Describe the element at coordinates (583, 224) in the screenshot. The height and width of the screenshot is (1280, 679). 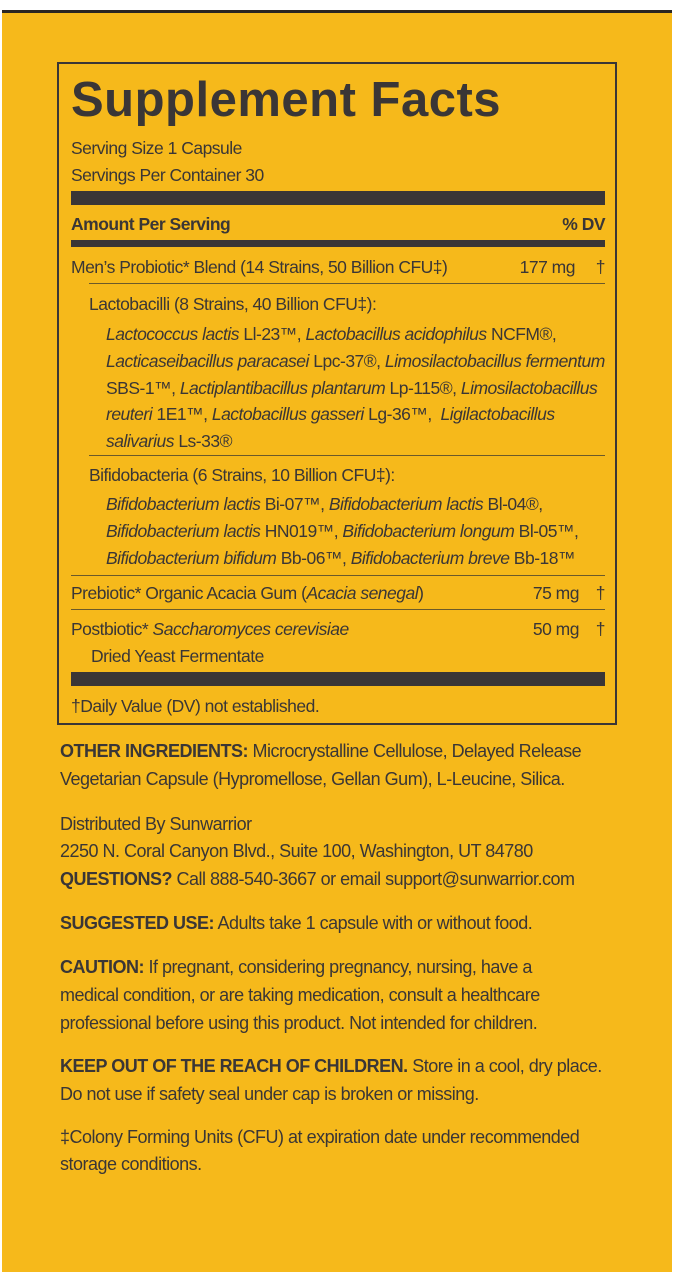
I see `dv-header: % DV` at that location.